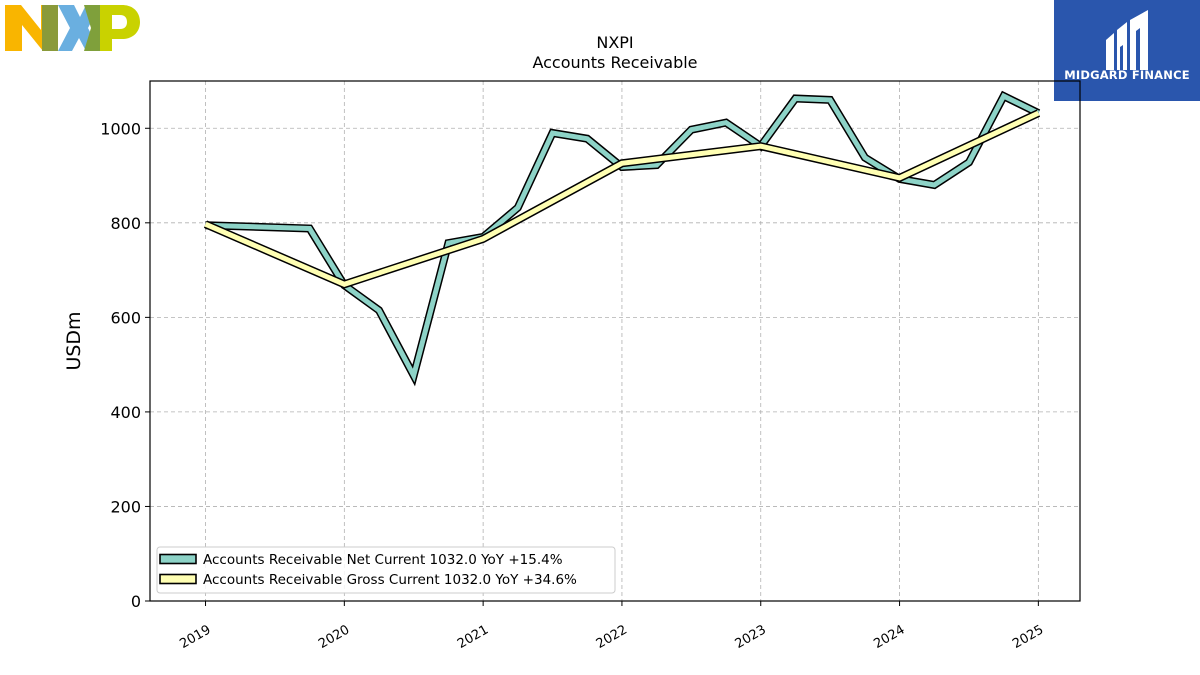  I want to click on nxp-logo, so click(72, 28).